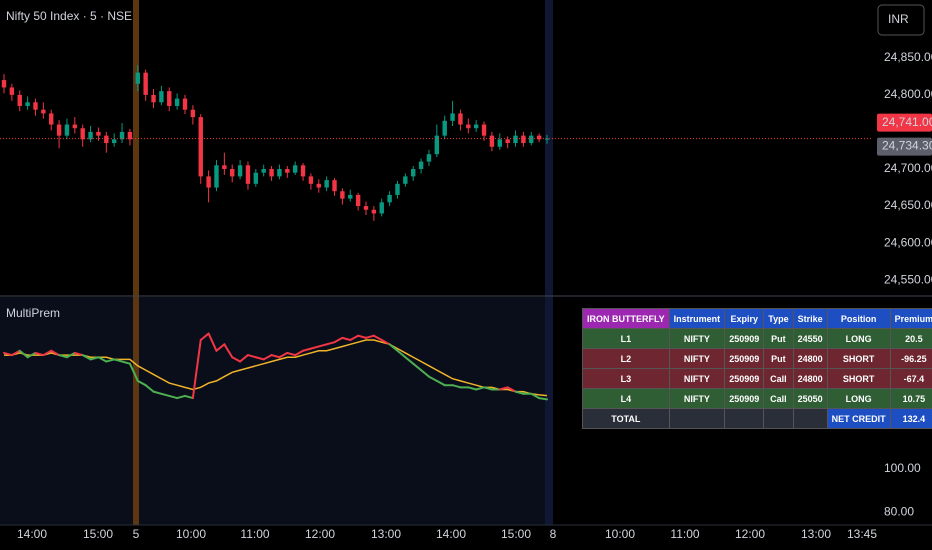 This screenshot has width=932, height=550. What do you see at coordinates (908, 57) in the screenshot?
I see `y-tick-label: 24,850.00` at bounding box center [908, 57].